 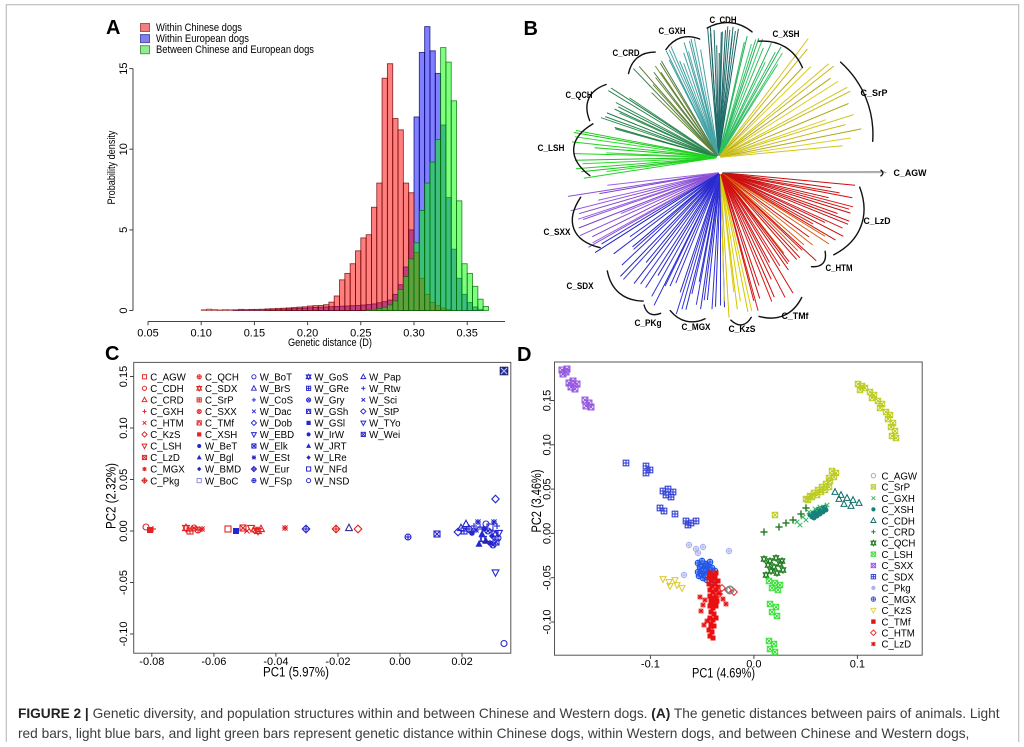 I want to click on svg-text: W_CoS, so click(x=277, y=401).